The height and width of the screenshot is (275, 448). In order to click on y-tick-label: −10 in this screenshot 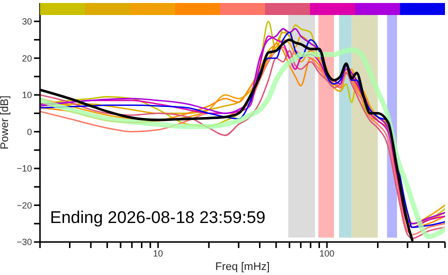, I will do `click(24, 169)`.